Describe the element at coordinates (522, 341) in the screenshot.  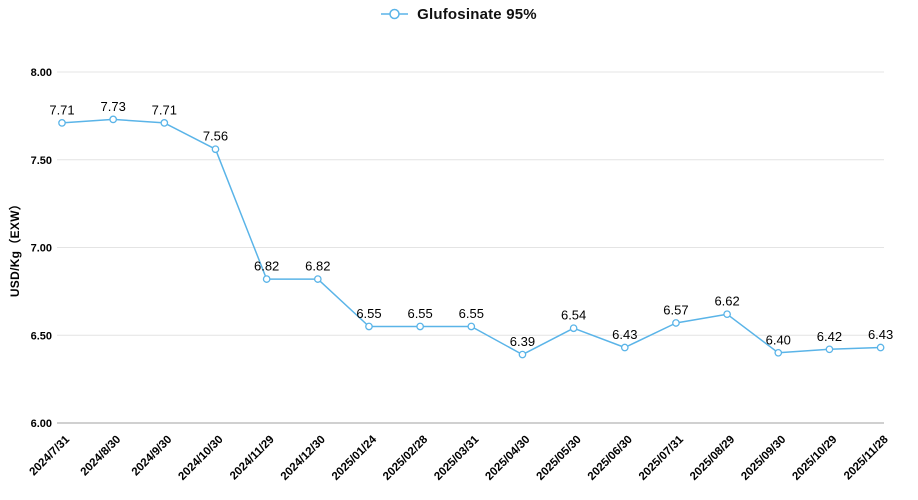
I see `data-point-label: 6.39` at that location.